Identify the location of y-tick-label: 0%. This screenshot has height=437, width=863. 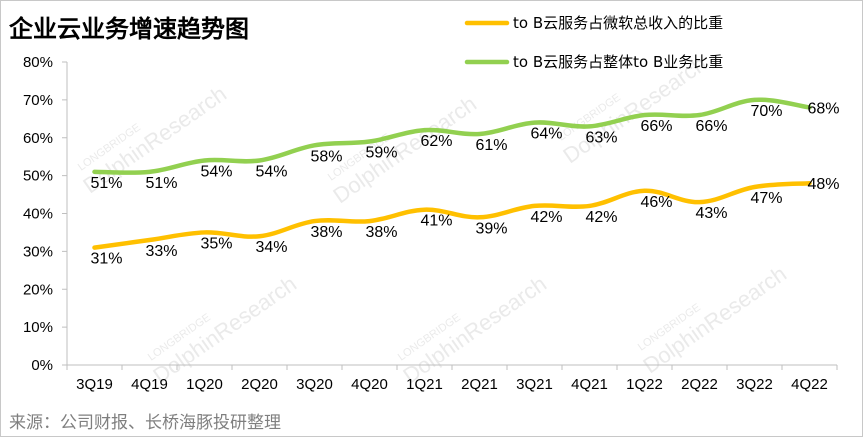
(42, 365).